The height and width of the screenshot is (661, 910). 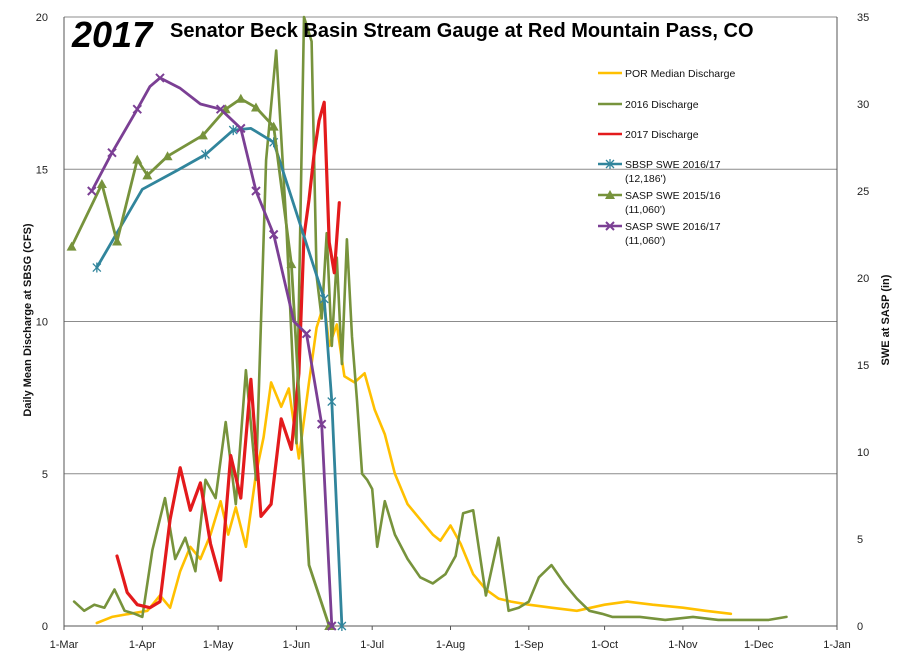 I want to click on x-tick-label: 1-Dec, so click(x=759, y=645).